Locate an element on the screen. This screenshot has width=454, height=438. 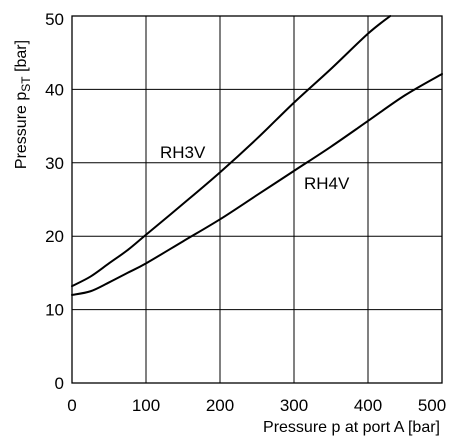
x-tick-label-400: 400 is located at coordinates (368, 405).